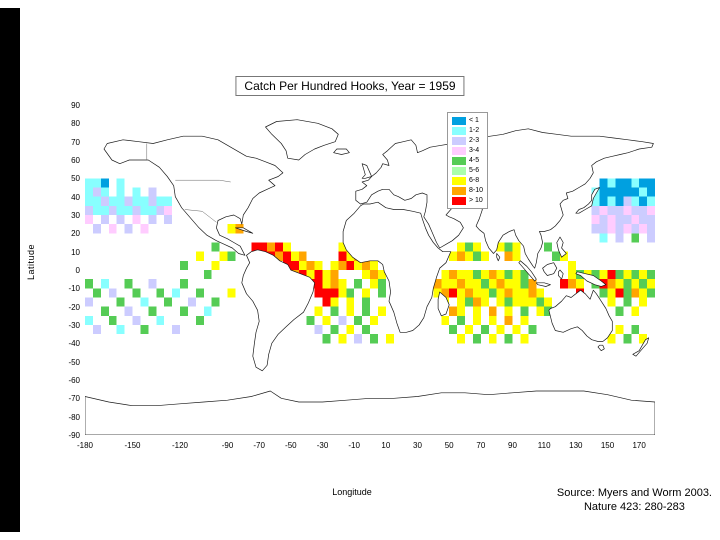  Describe the element at coordinates (74, 380) in the screenshot. I see `y-tick-label: -60` at that location.